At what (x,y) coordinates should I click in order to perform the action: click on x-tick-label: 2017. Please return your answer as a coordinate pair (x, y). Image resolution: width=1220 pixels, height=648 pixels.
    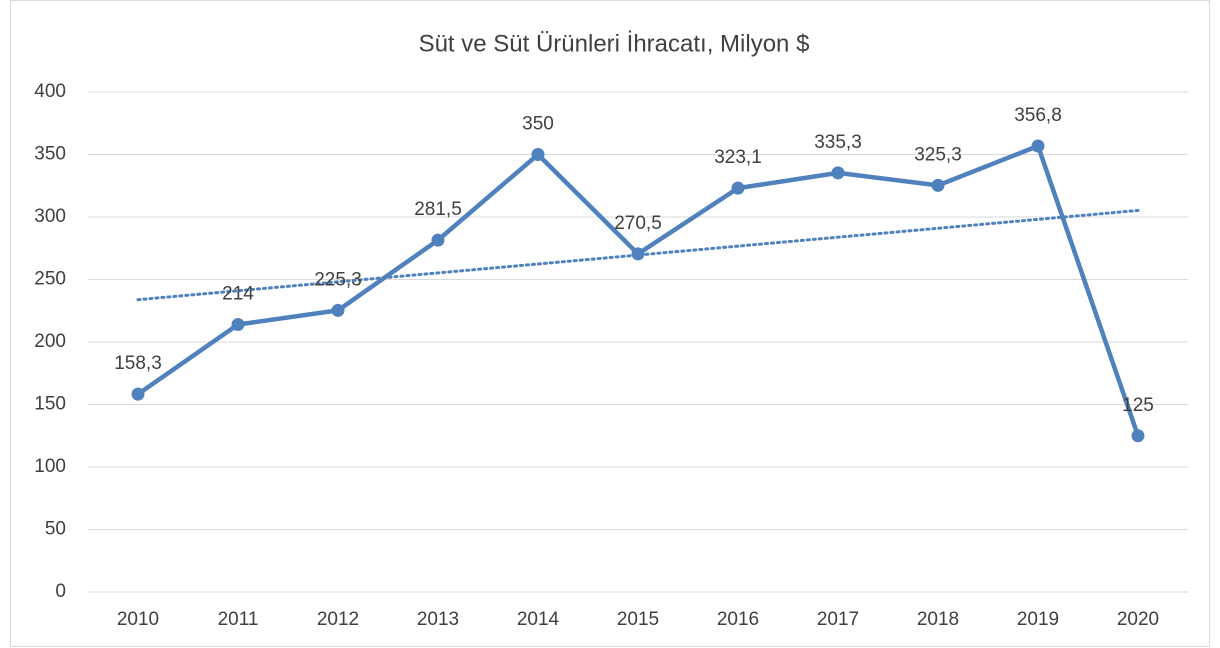
    Looking at the image, I should click on (838, 619).